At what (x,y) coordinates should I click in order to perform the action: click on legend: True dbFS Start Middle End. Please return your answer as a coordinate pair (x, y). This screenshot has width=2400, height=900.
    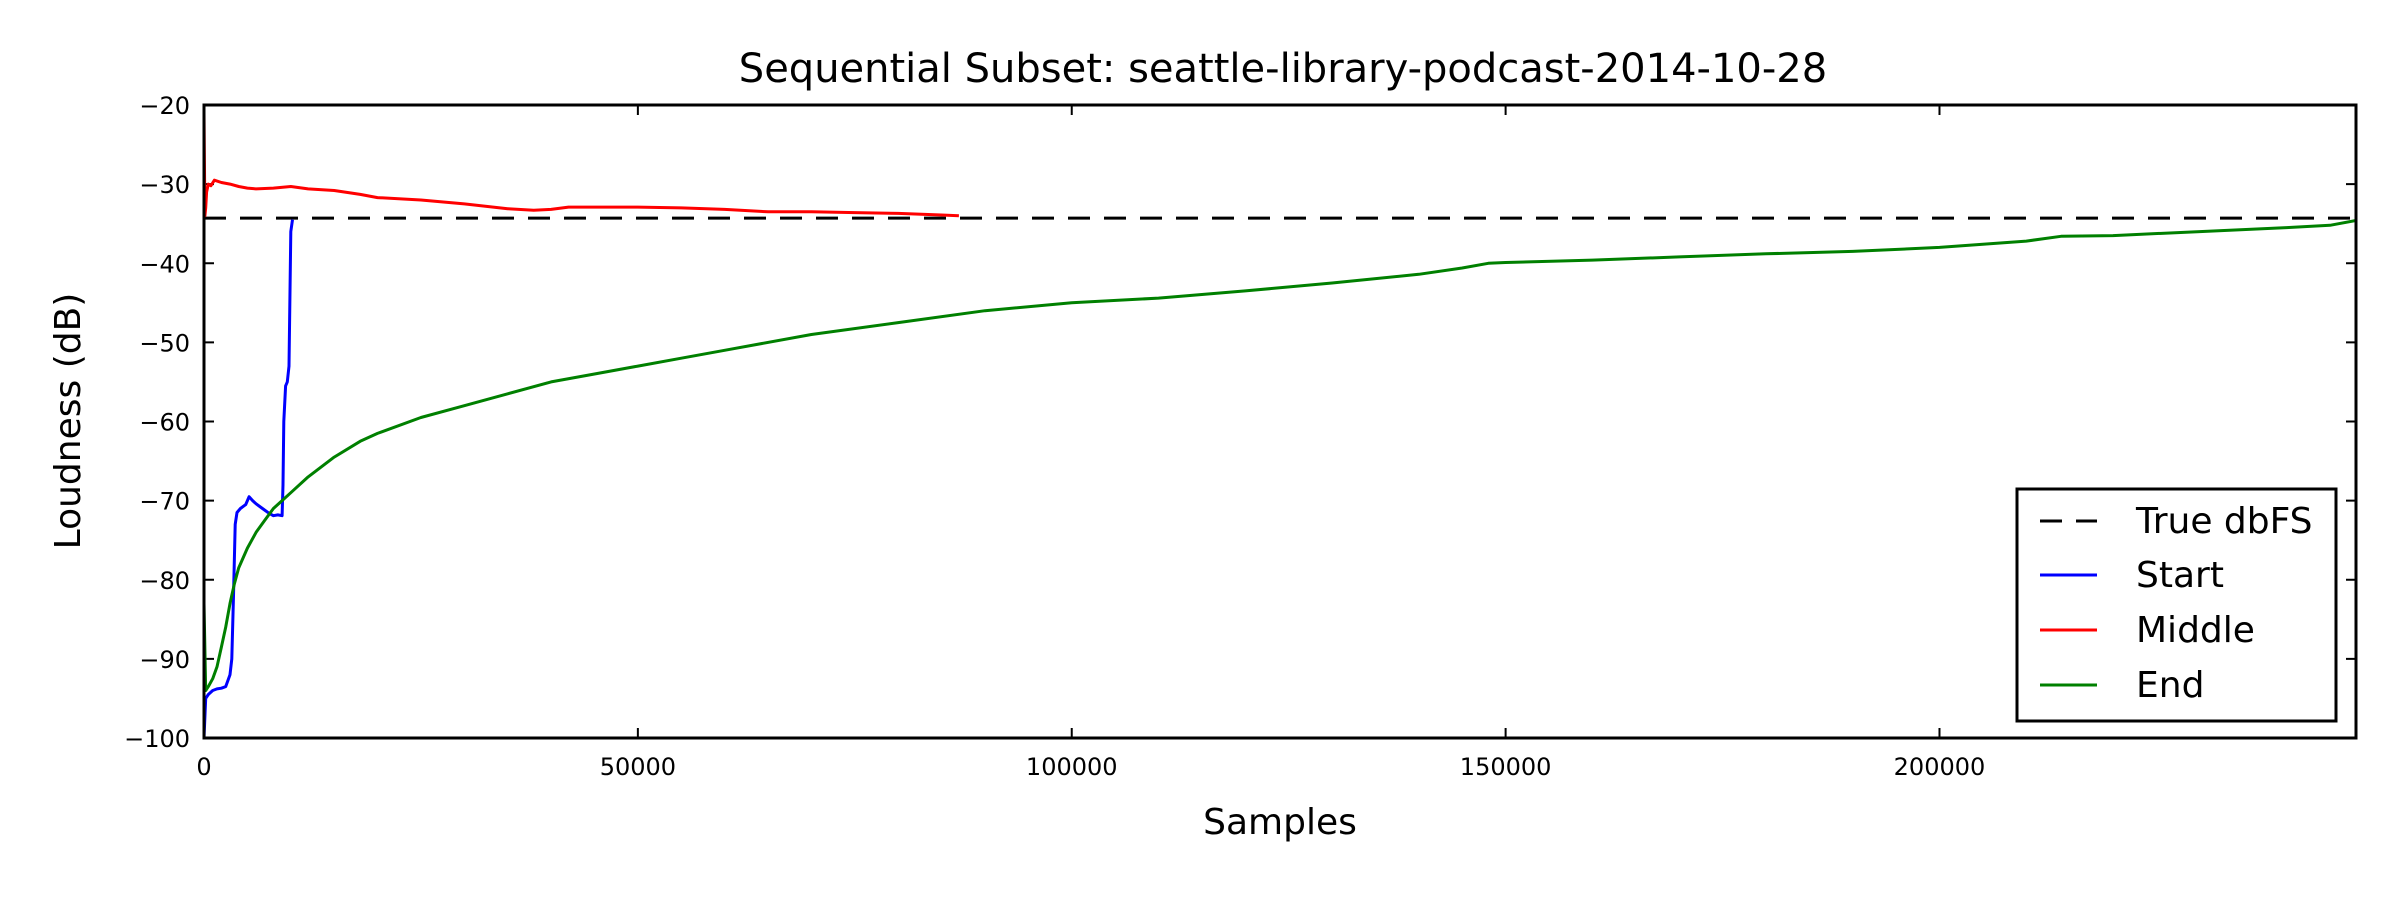
    Looking at the image, I should click on (2176, 605).